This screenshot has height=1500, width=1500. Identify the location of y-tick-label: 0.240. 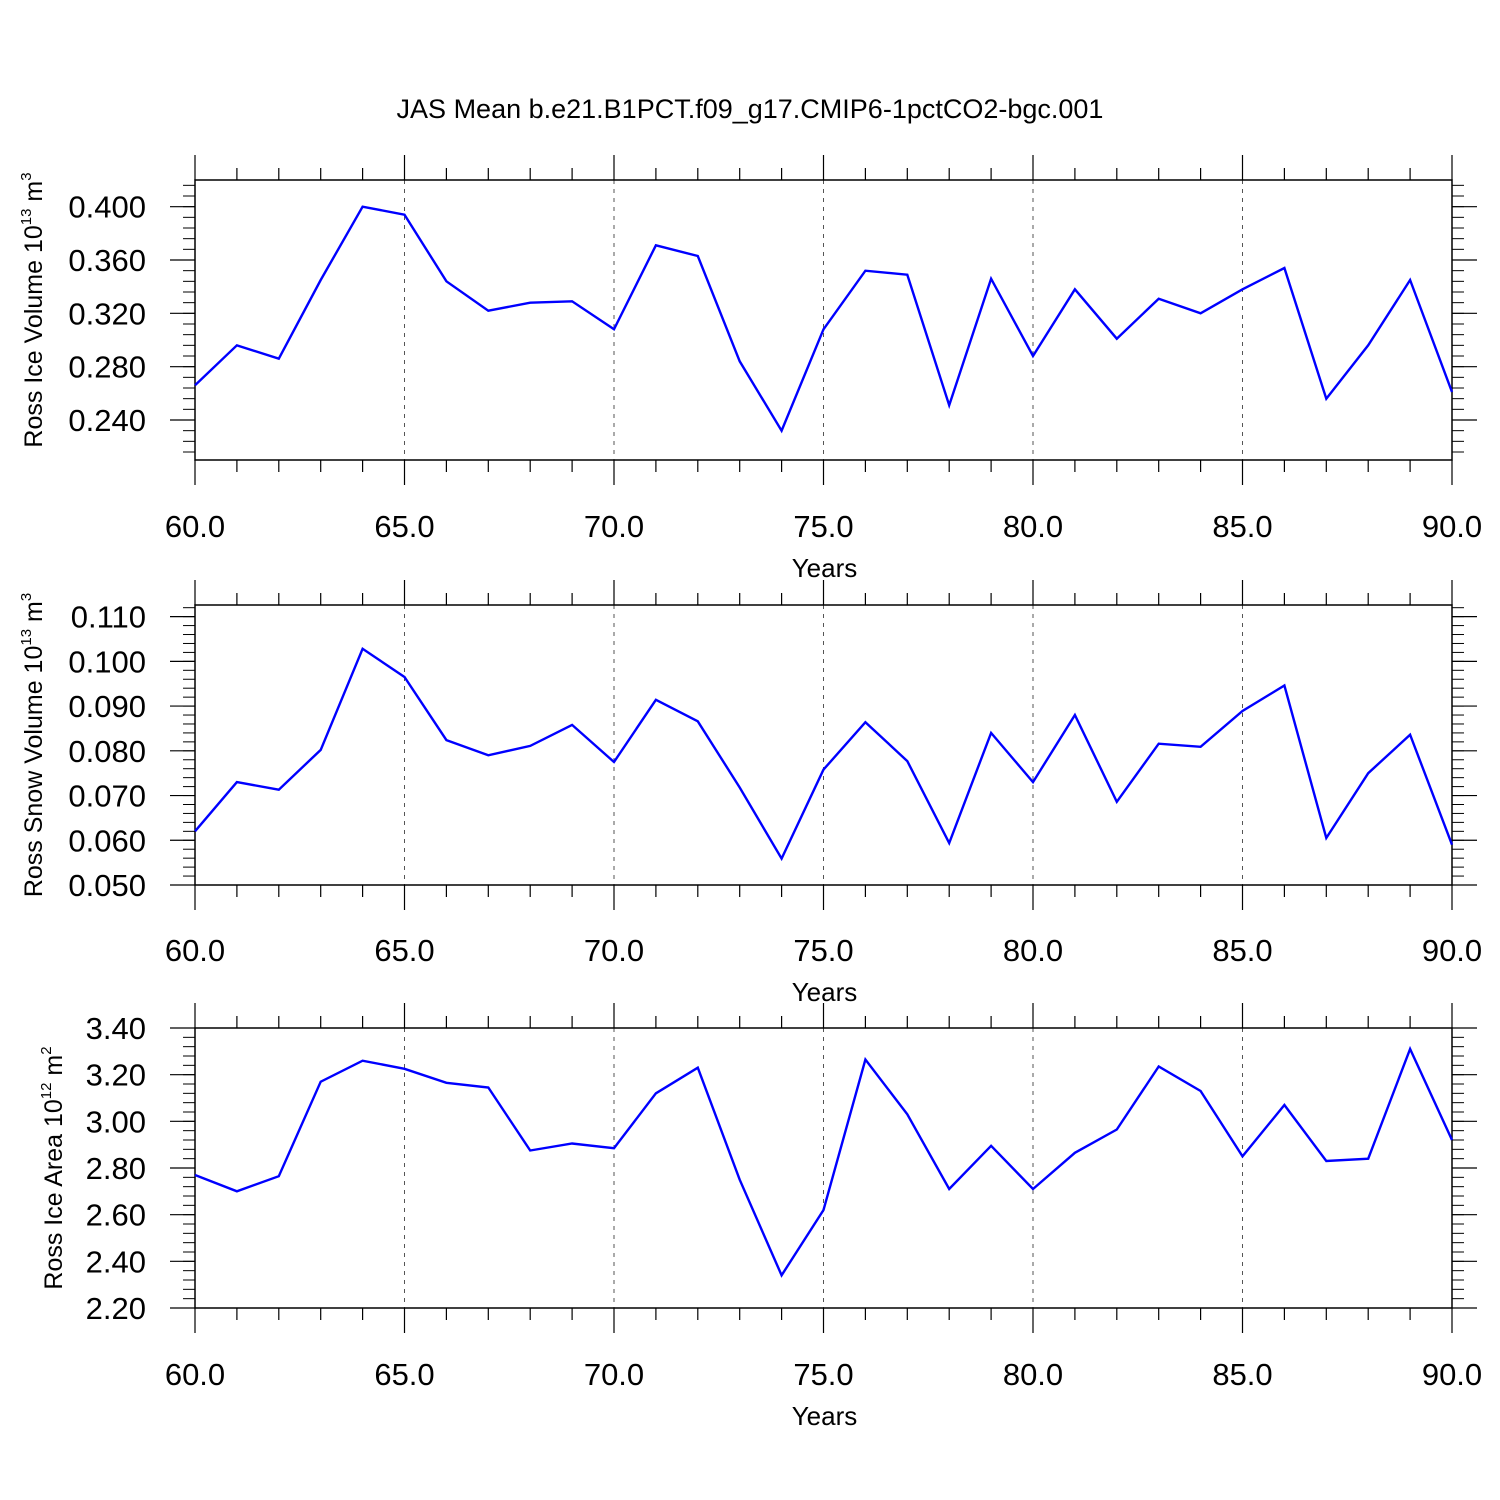
(107, 420).